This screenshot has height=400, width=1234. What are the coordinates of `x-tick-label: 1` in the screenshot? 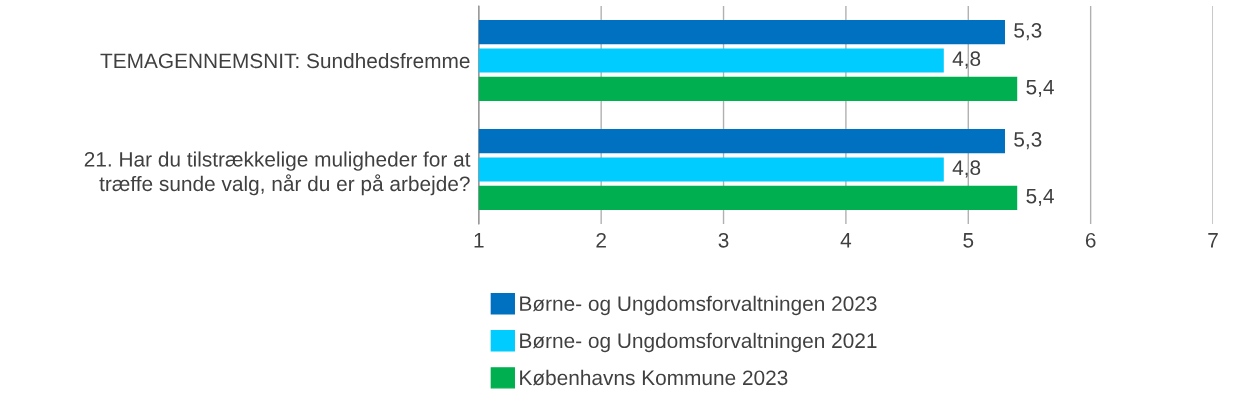 It's located at (479, 240).